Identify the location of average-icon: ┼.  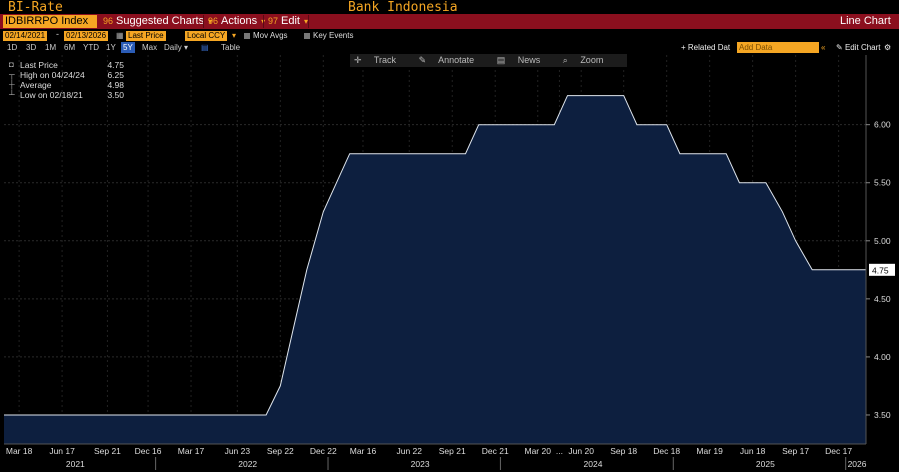
(12, 84).